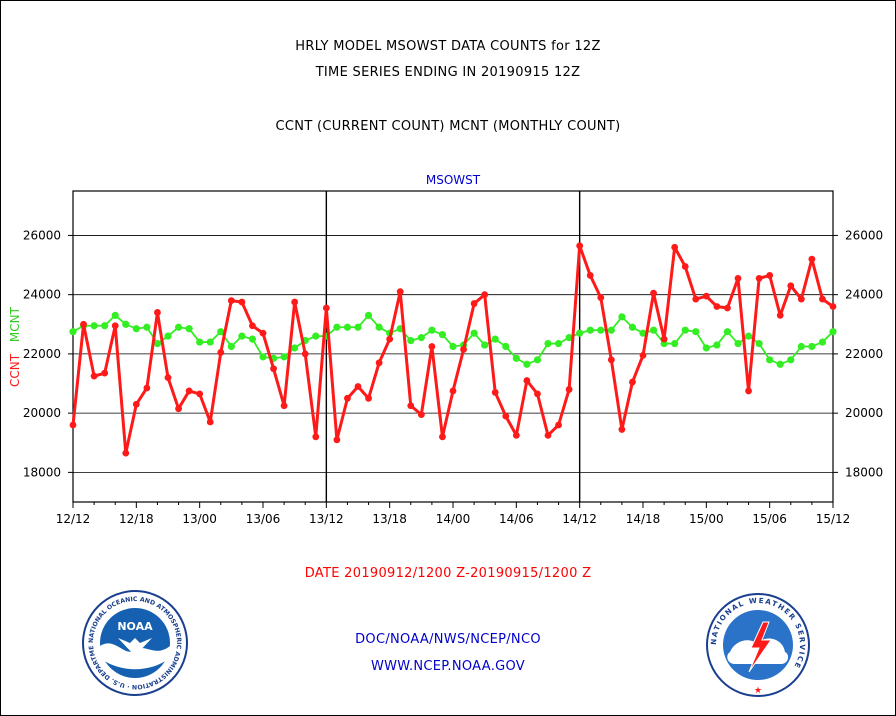 This screenshot has height=716, width=896. What do you see at coordinates (864, 472) in the screenshot?
I see `y-tick-label-right: 18000` at bounding box center [864, 472].